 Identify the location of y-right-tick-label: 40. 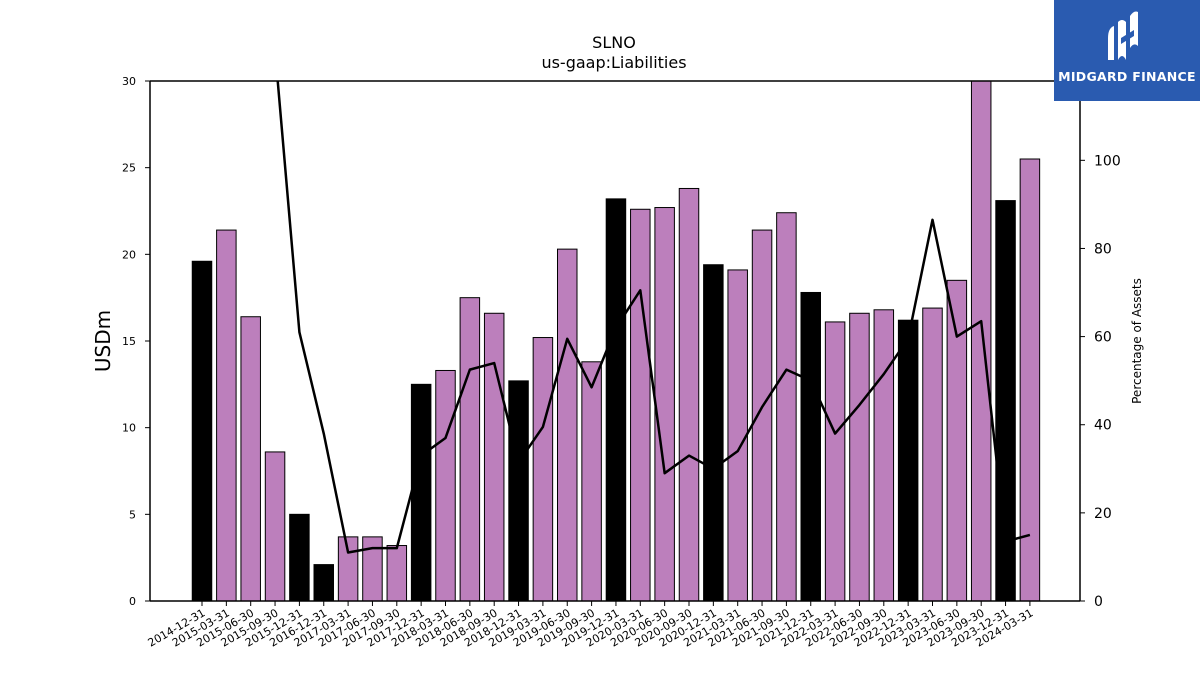
(1103, 426).